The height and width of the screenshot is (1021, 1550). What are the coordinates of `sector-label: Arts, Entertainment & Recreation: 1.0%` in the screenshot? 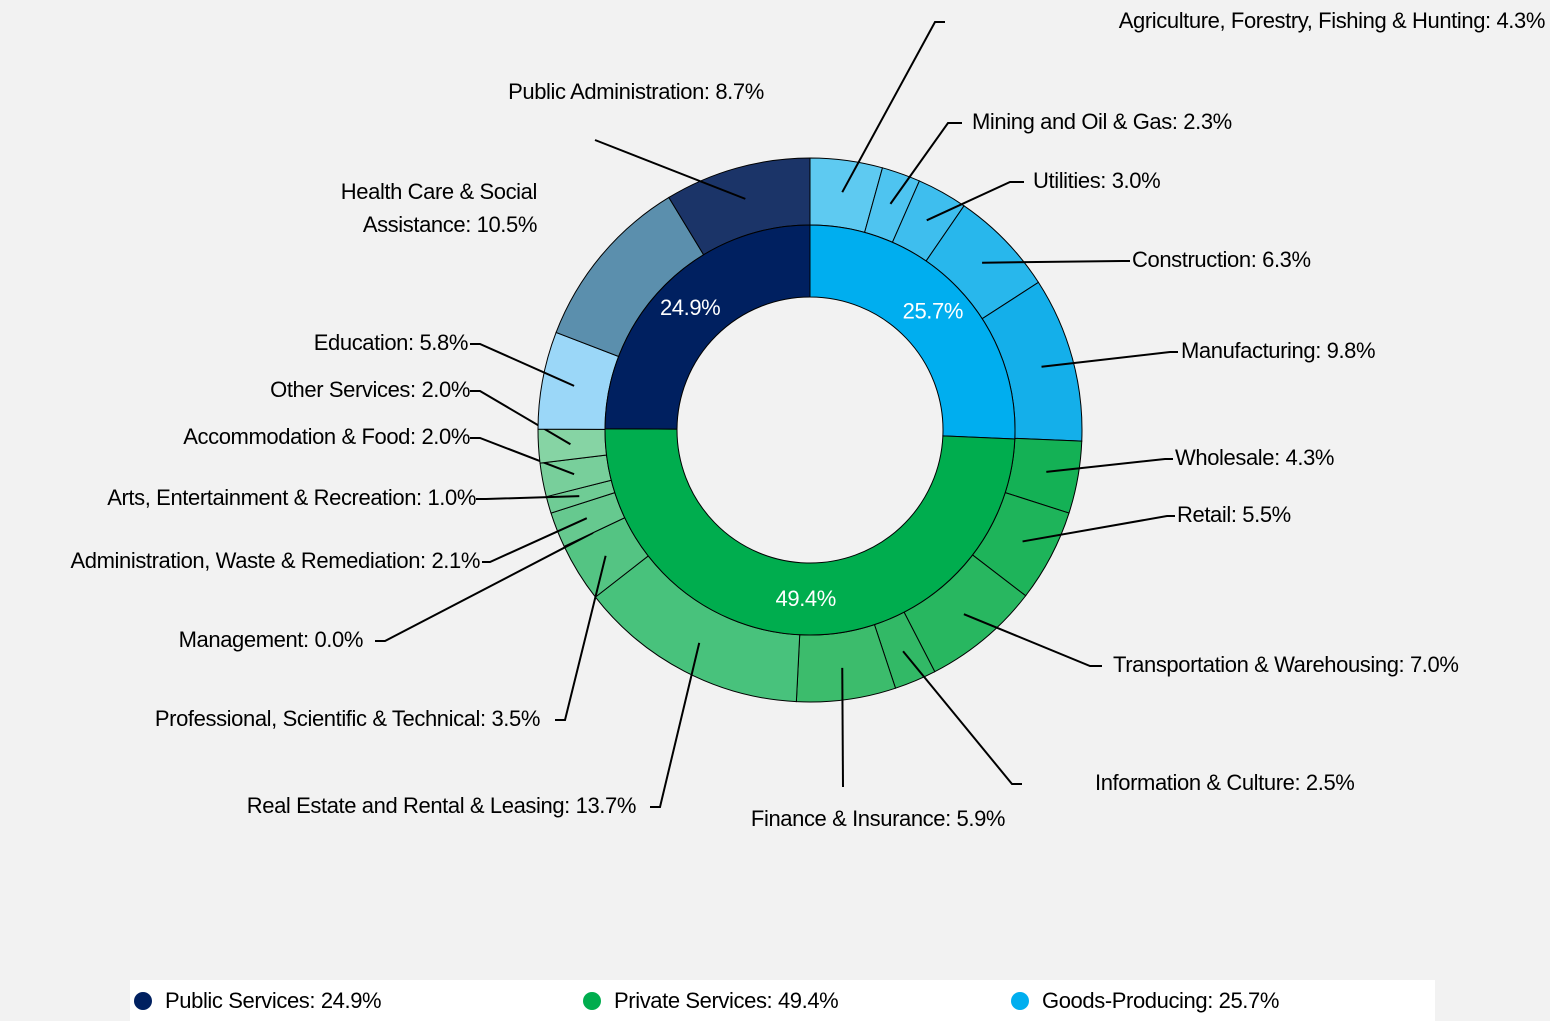 It's located at (291, 497).